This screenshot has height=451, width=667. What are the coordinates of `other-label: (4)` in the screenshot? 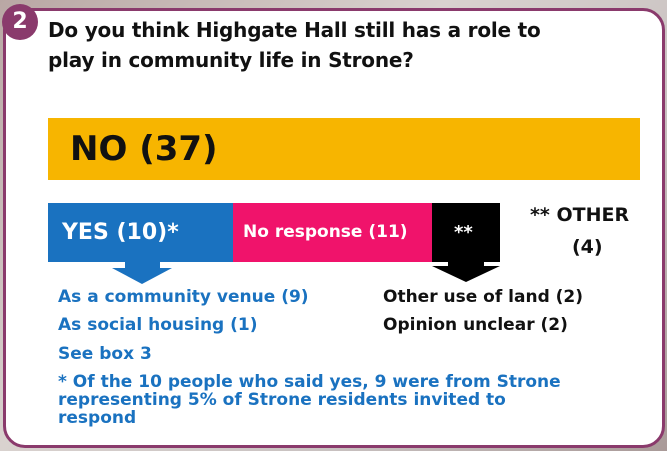 It's located at (587, 247).